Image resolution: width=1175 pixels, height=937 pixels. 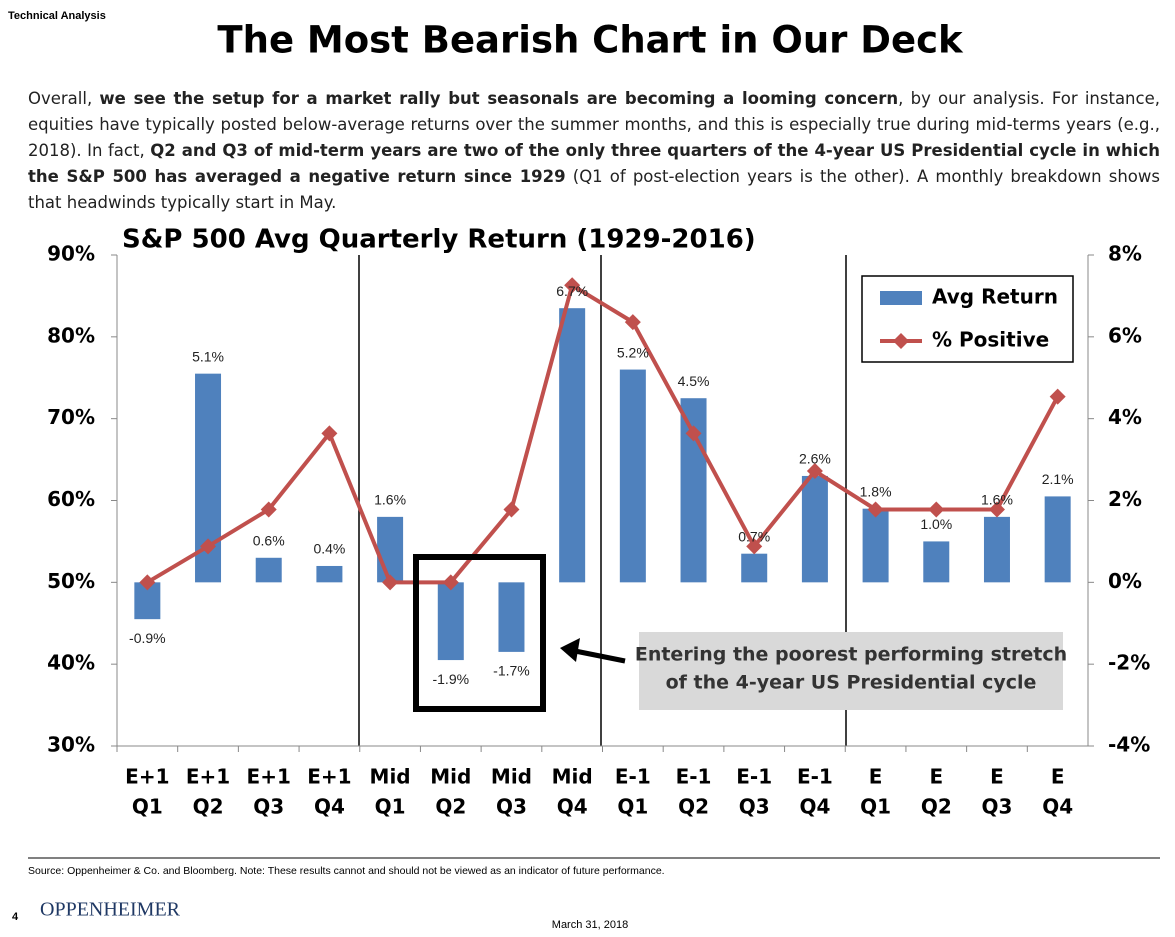 What do you see at coordinates (450, 679) in the screenshot?
I see `data-label: -1.9%` at bounding box center [450, 679].